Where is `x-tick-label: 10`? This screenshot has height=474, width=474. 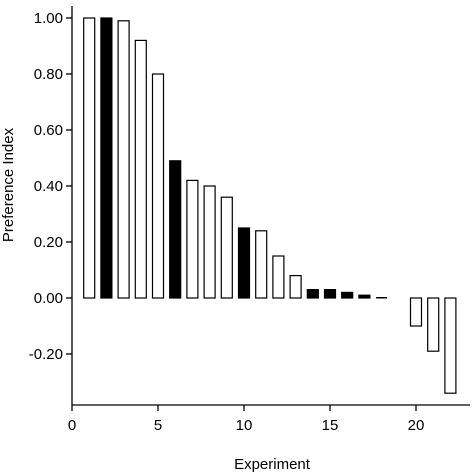
x-tick-label: 10 is located at coordinates (244, 425).